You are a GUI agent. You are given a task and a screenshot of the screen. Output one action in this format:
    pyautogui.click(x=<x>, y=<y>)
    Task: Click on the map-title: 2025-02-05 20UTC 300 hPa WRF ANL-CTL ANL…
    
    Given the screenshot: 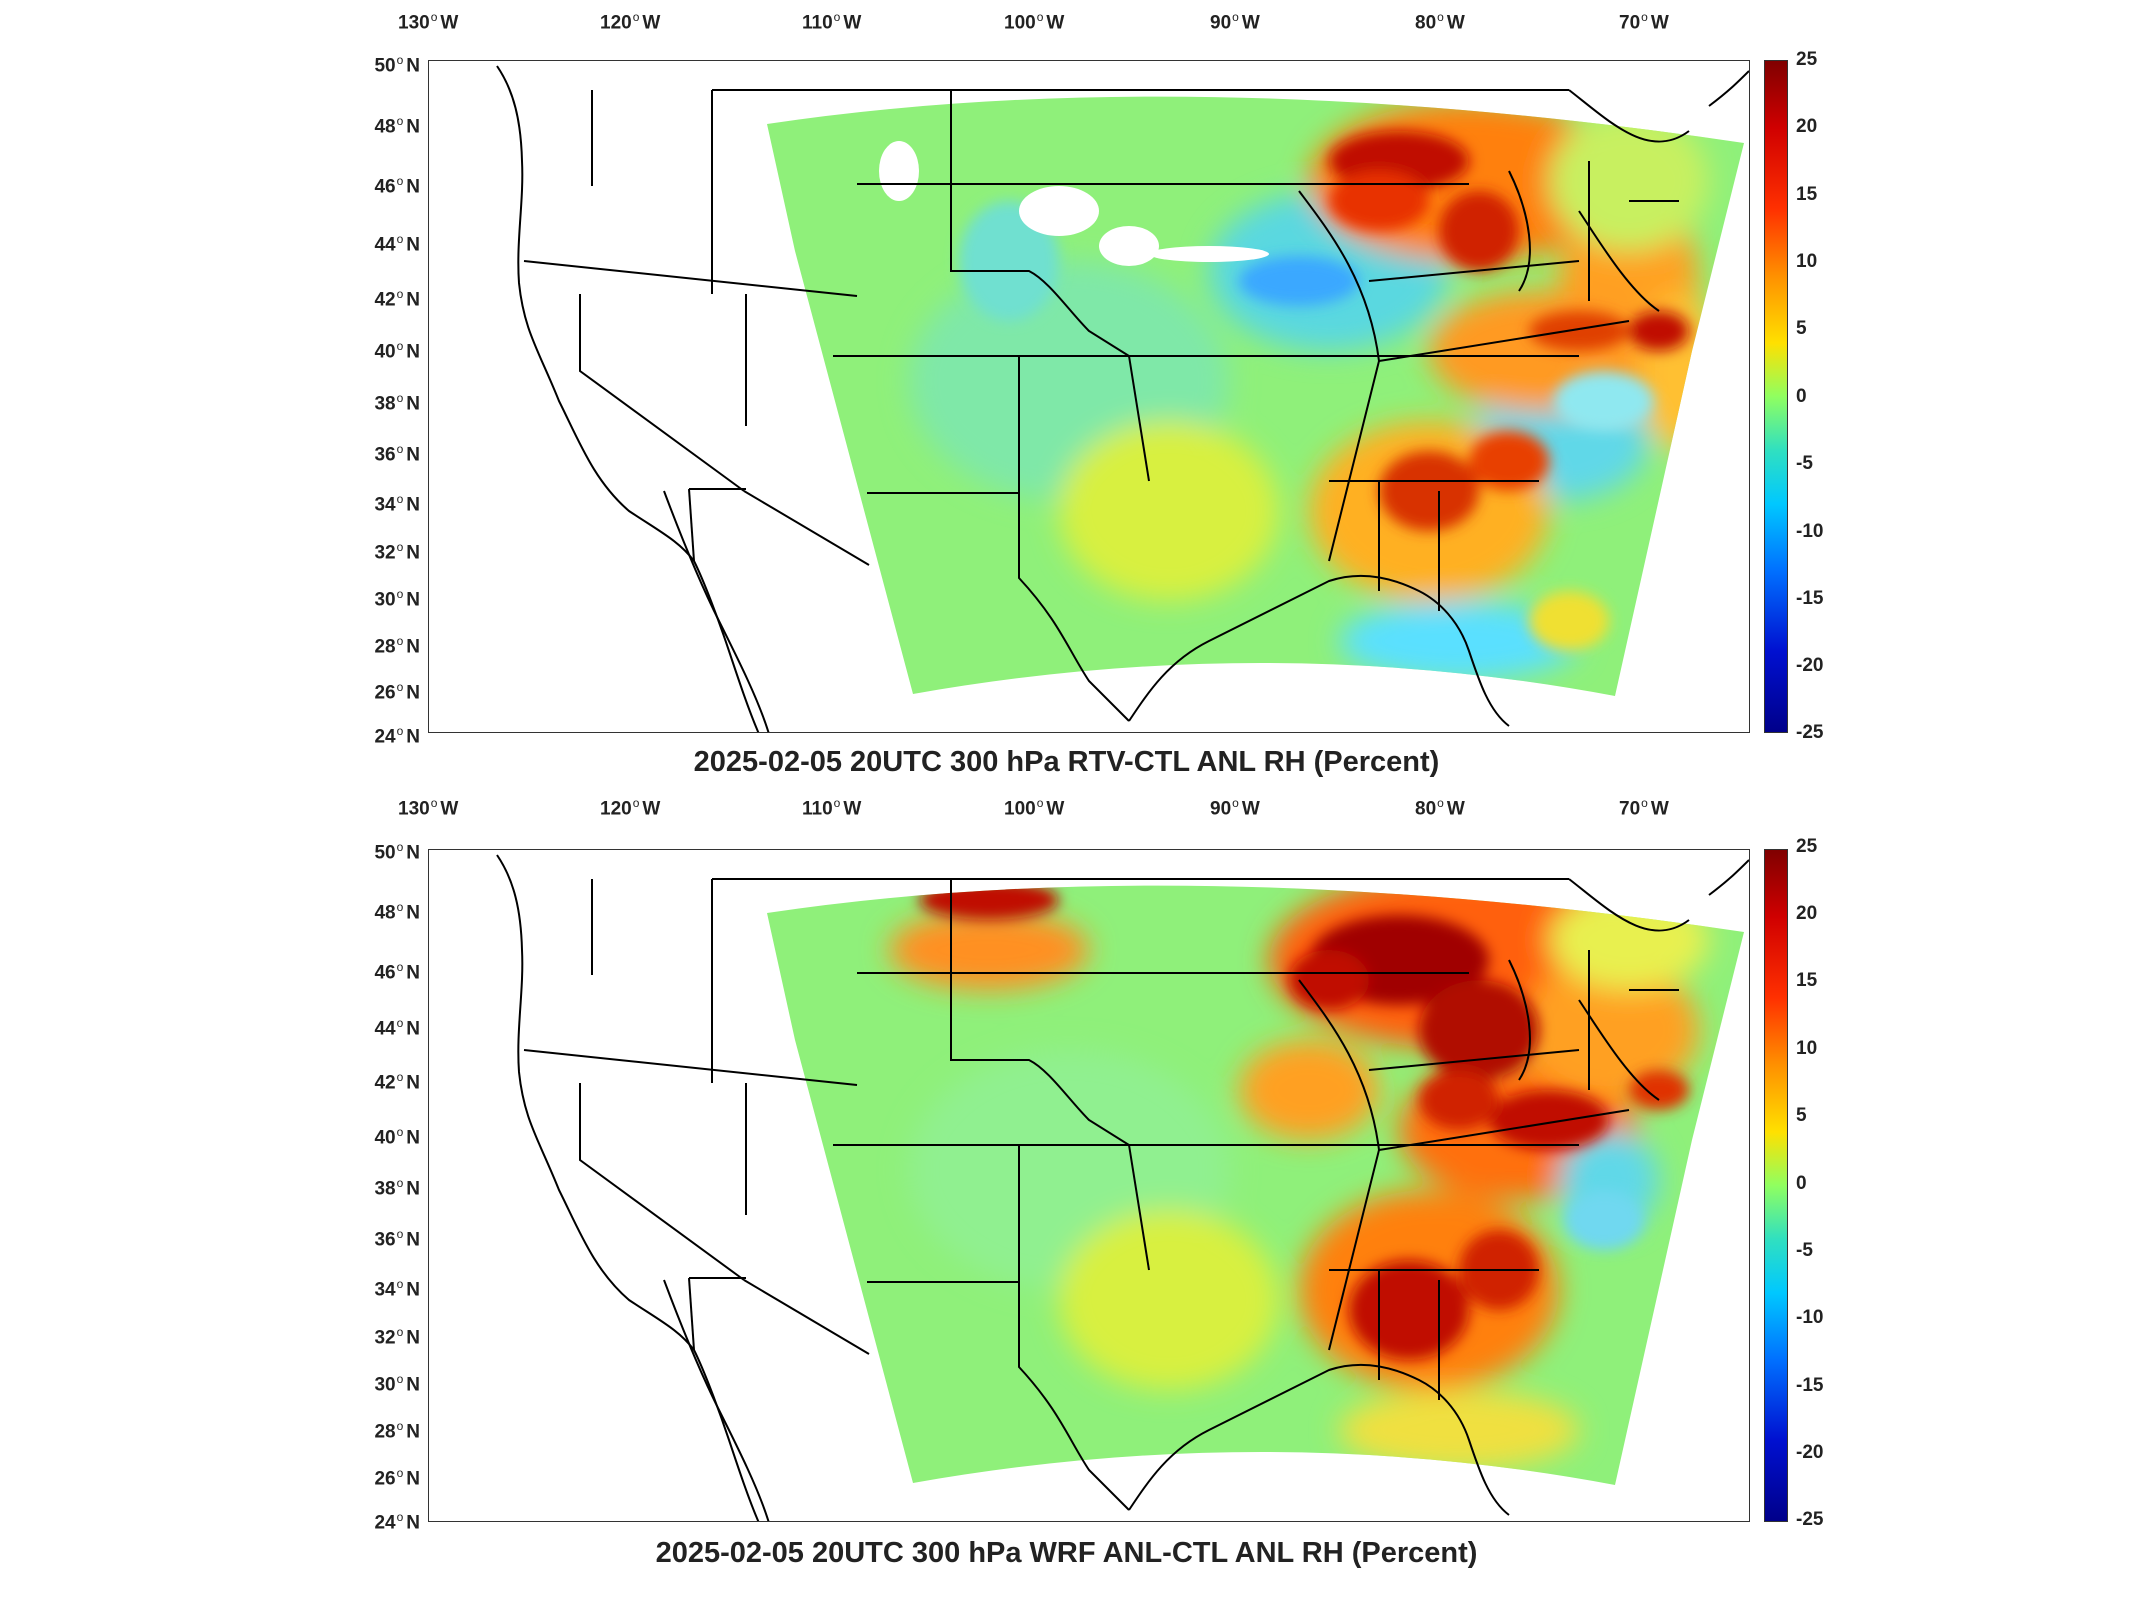 What is the action you would take?
    pyautogui.click(x=1066, y=1553)
    